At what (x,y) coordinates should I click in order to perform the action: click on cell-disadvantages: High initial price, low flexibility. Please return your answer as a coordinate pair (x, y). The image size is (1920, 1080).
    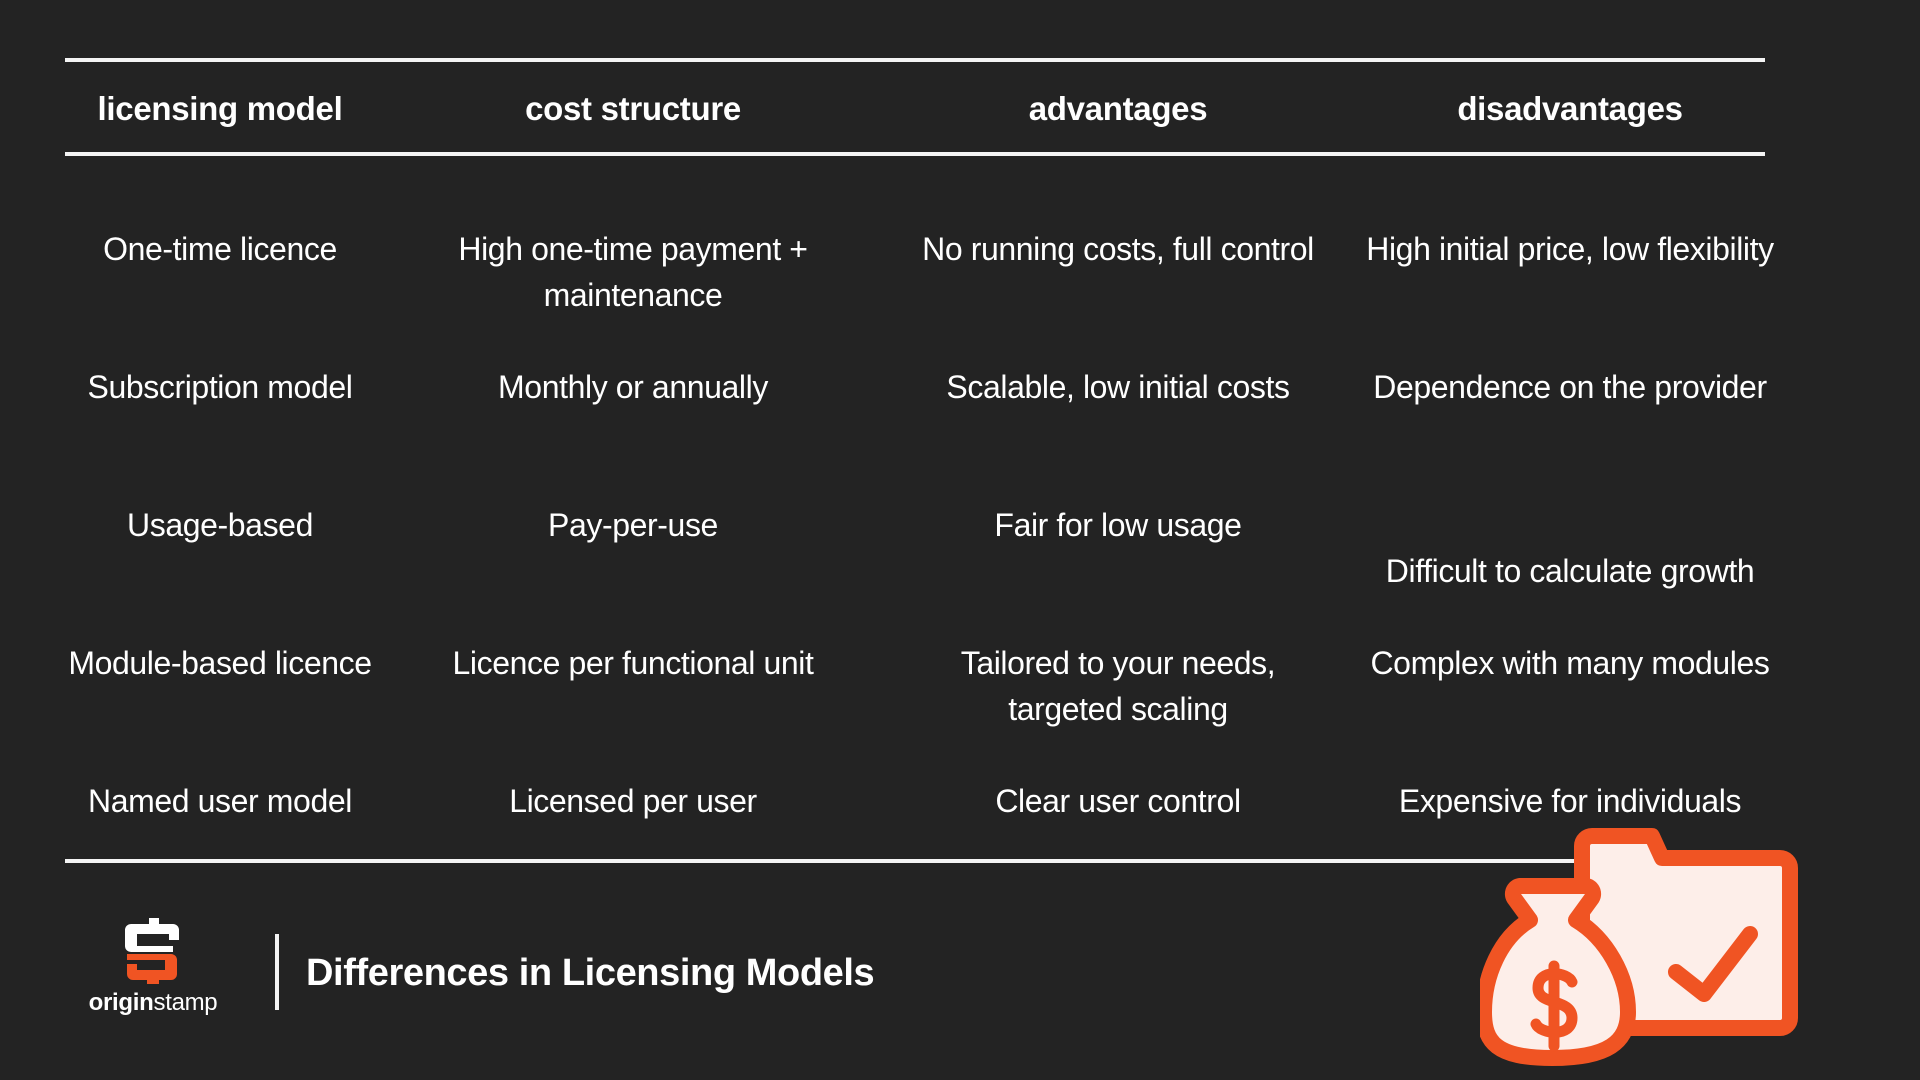
    Looking at the image, I should click on (1570, 249).